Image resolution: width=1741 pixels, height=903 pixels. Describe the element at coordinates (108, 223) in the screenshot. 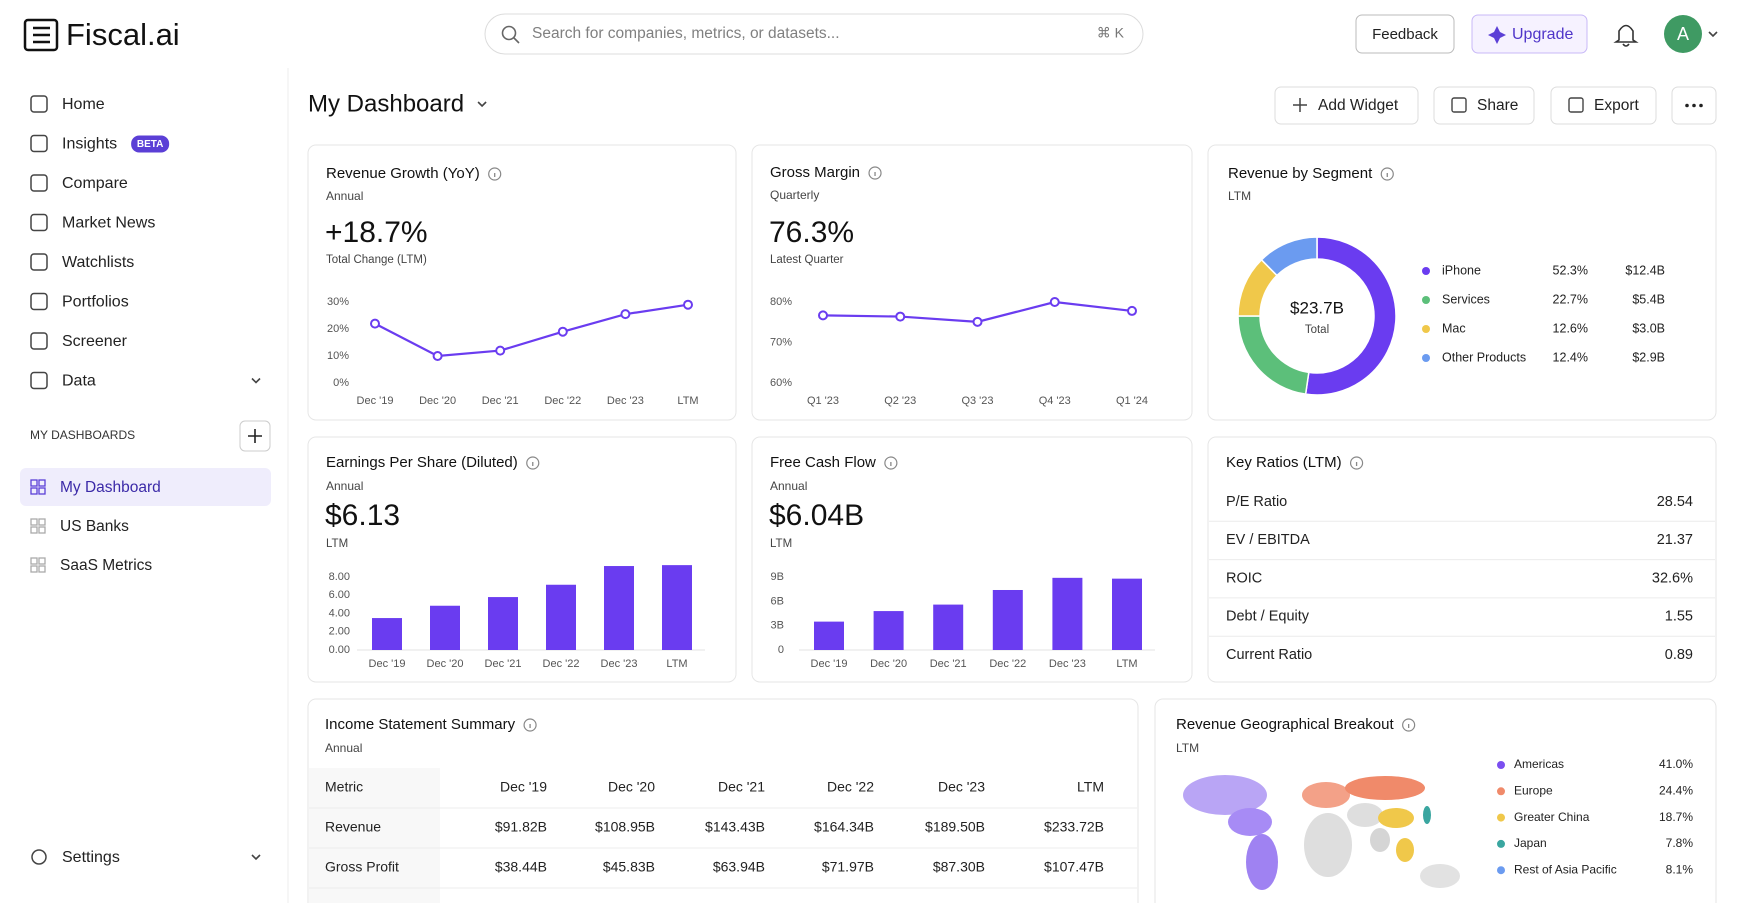

I see `nav-item: Market News` at that location.